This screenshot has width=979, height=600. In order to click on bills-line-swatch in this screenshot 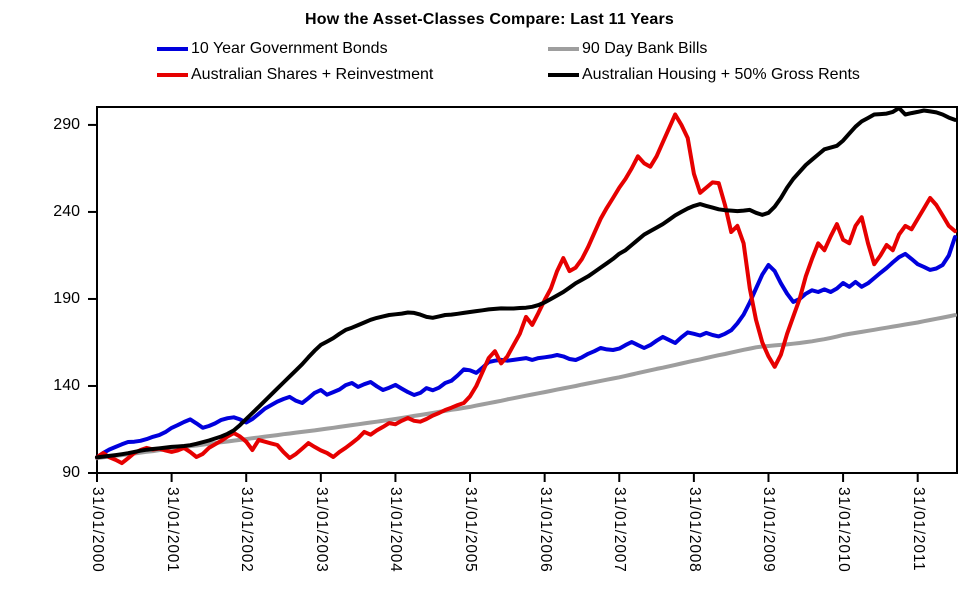, I will do `click(563, 49)`.